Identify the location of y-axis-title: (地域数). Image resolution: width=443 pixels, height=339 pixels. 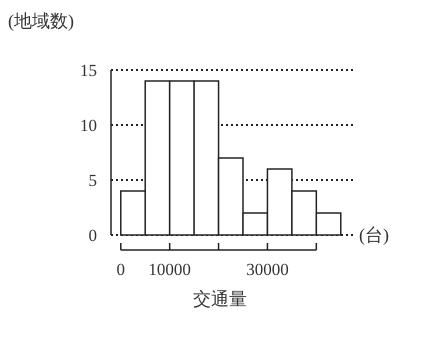
(41, 21).